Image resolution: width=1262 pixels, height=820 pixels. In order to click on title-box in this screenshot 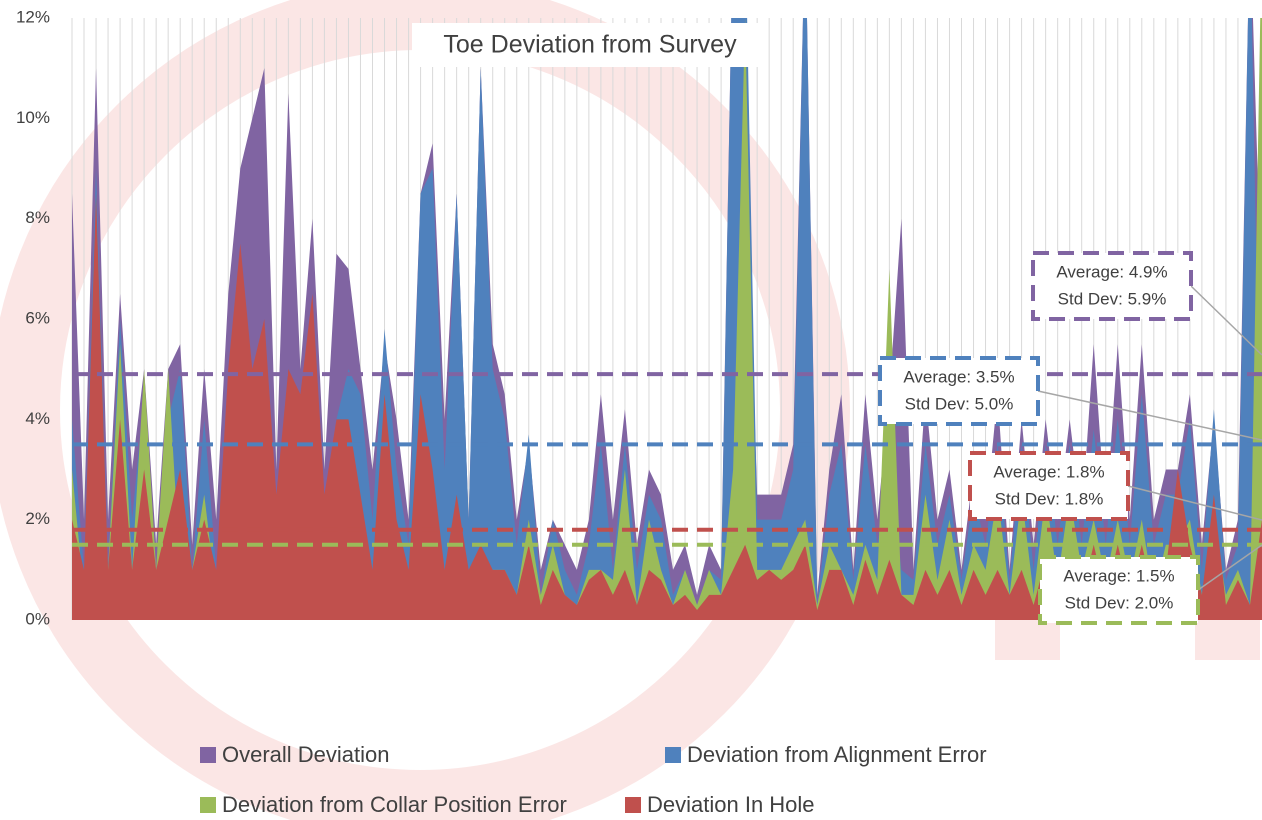, I will do `click(590, 45)`.